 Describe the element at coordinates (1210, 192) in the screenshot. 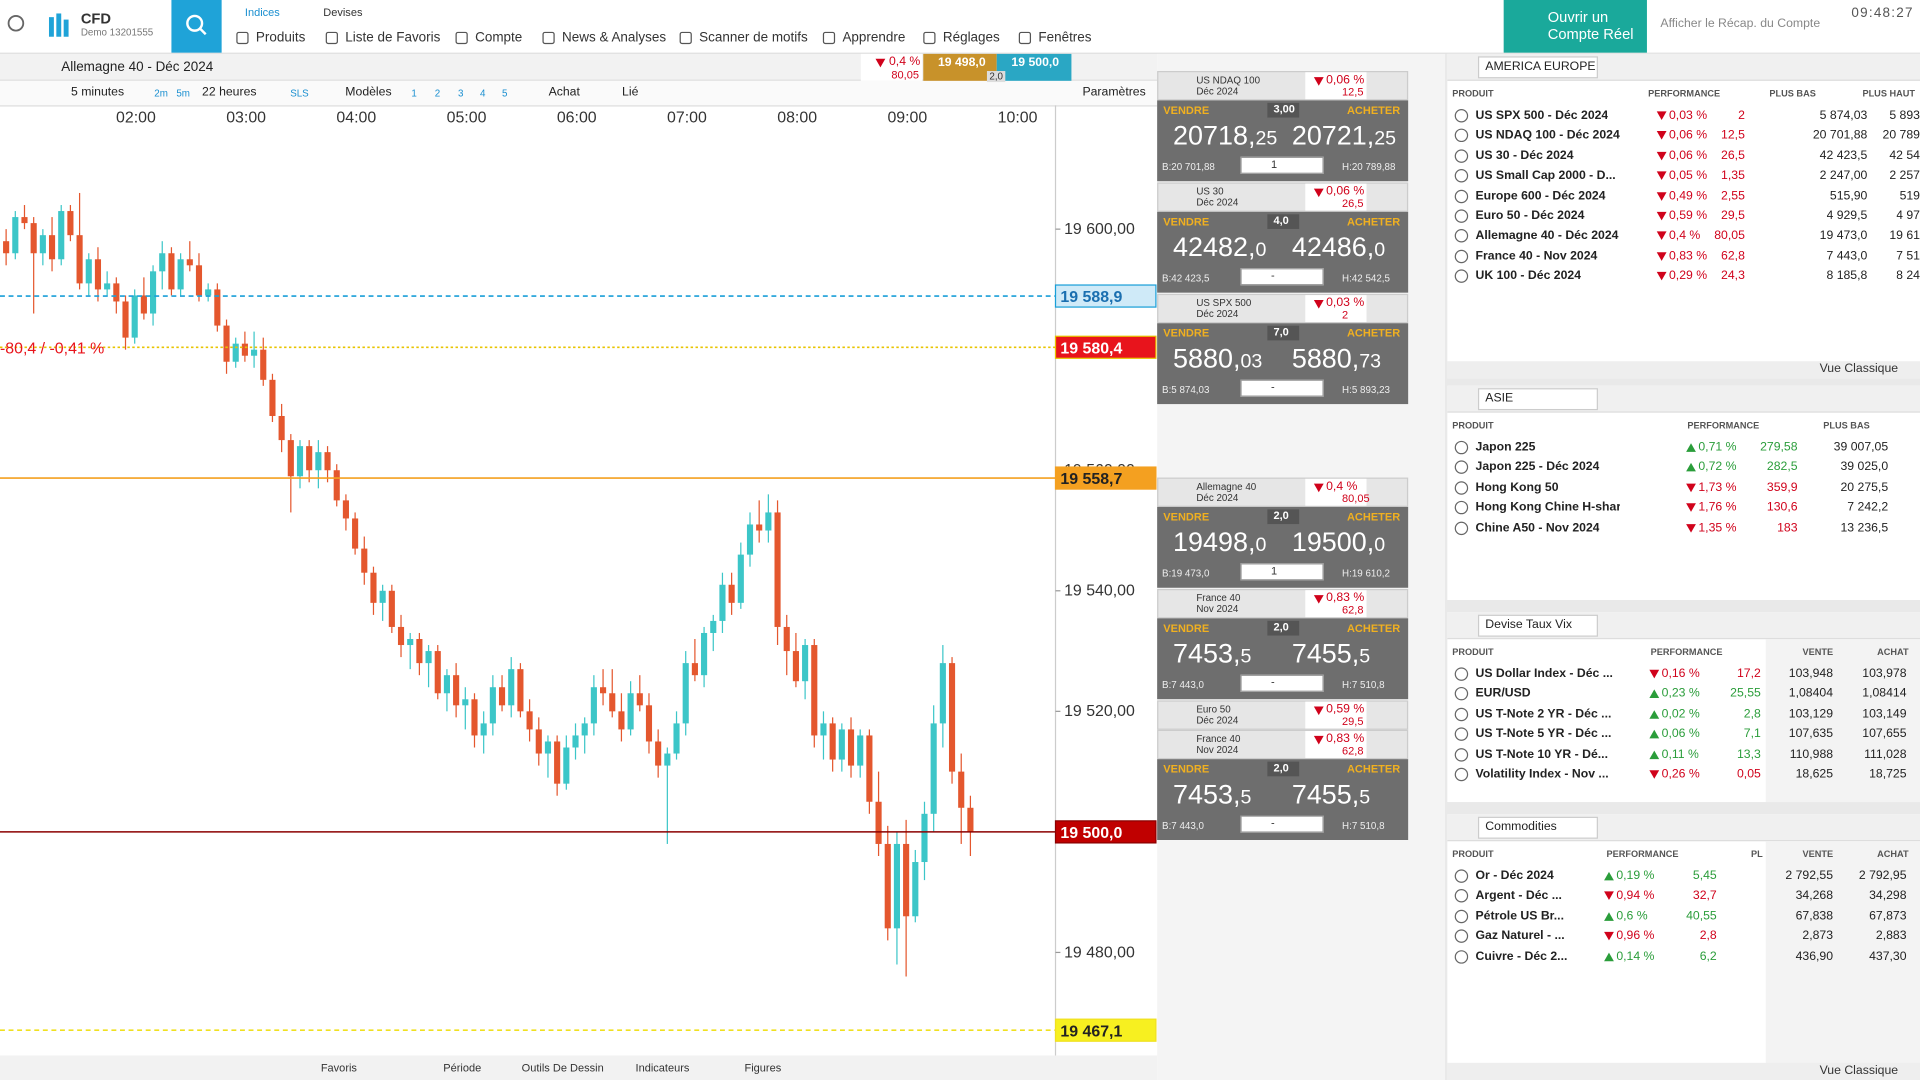

I see `tile-name: US 30` at that location.